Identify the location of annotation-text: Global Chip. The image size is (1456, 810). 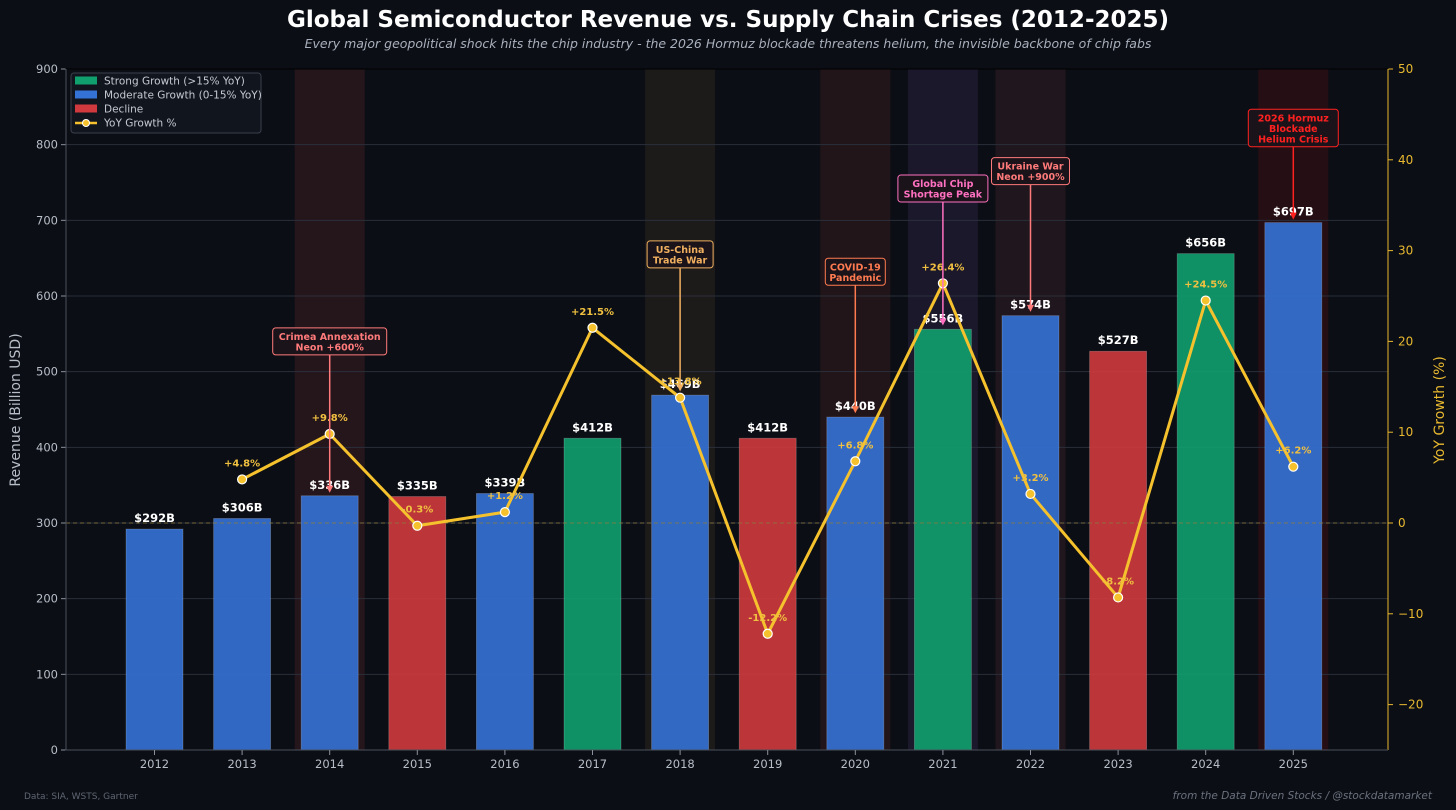
(942, 184).